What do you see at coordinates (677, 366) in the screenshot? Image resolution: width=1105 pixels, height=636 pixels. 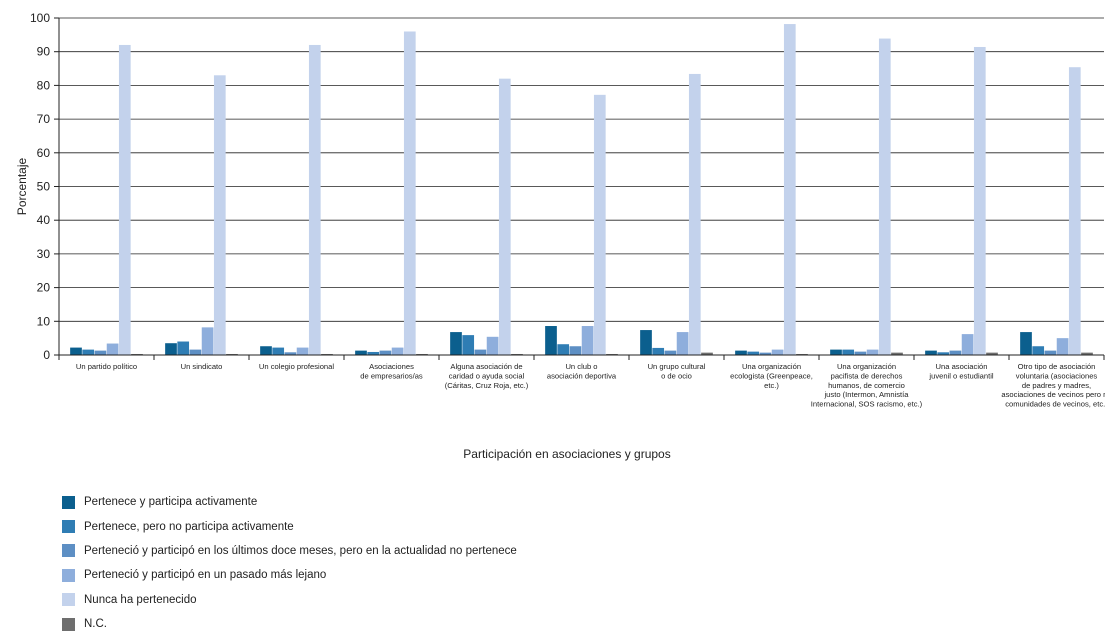 I see `category-label-line: Un grupo cultural` at bounding box center [677, 366].